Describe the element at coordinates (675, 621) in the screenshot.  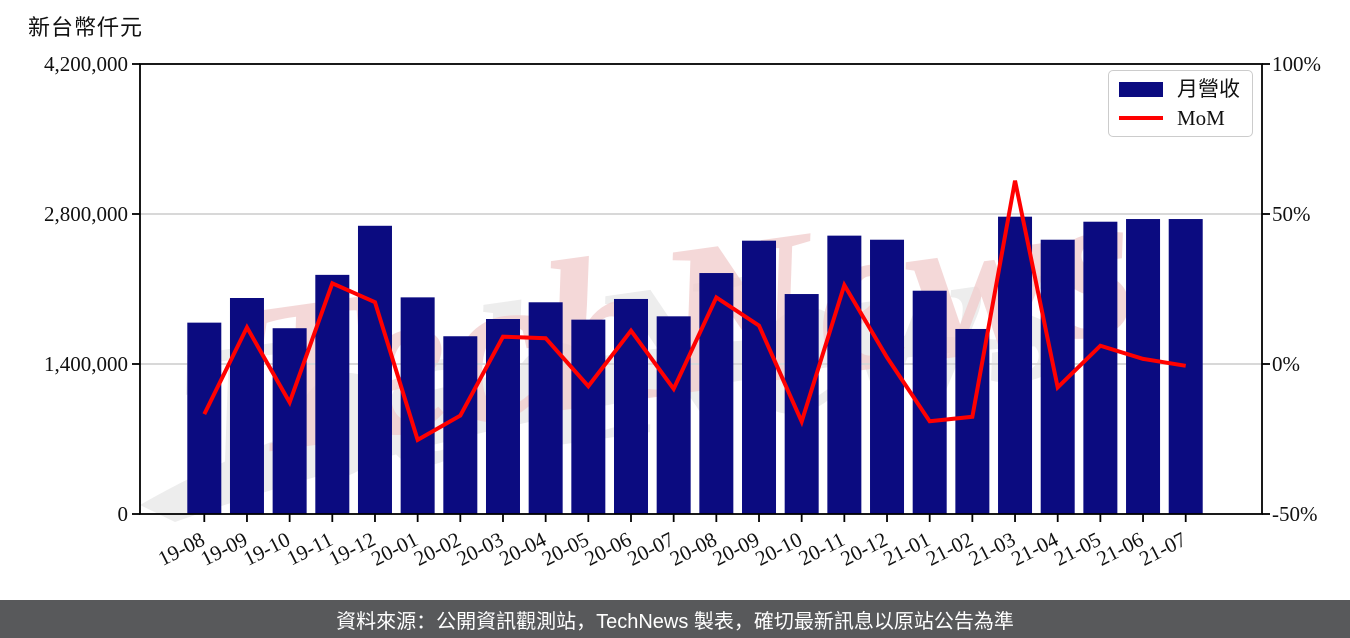
I see `source-footer-text: 資料來源：公開資訊觀測站，TechNews 製表，確切最新訊息以原站公告為準` at that location.